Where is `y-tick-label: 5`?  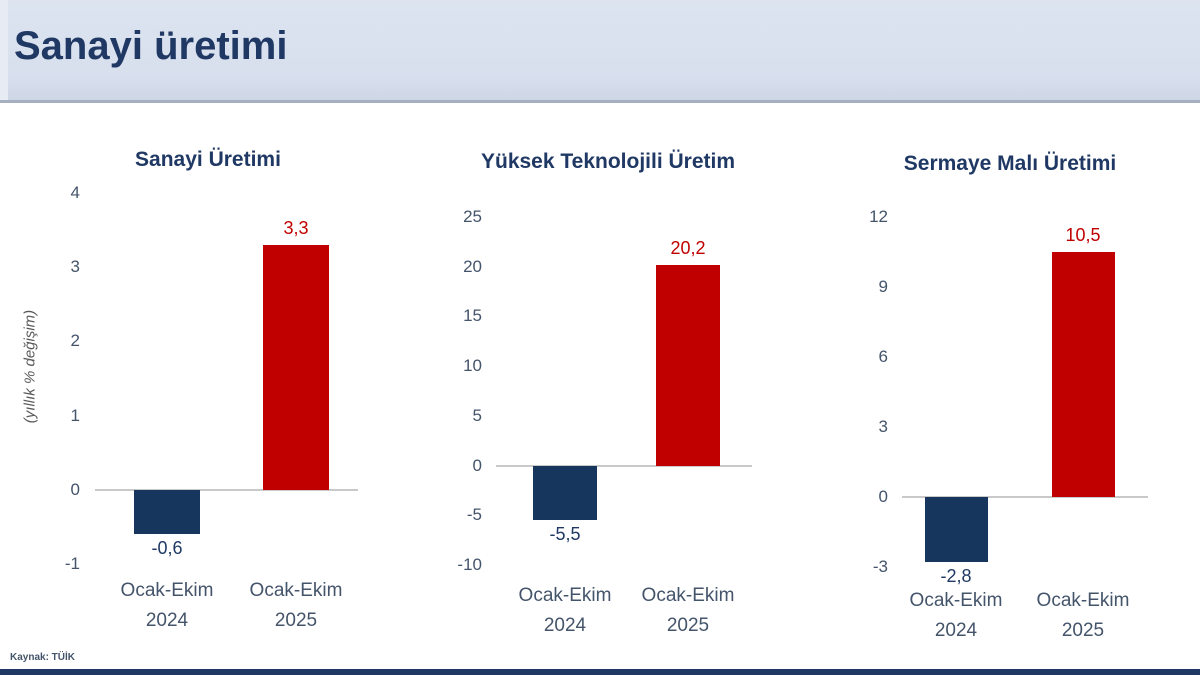 y-tick-label: 5 is located at coordinates (477, 415).